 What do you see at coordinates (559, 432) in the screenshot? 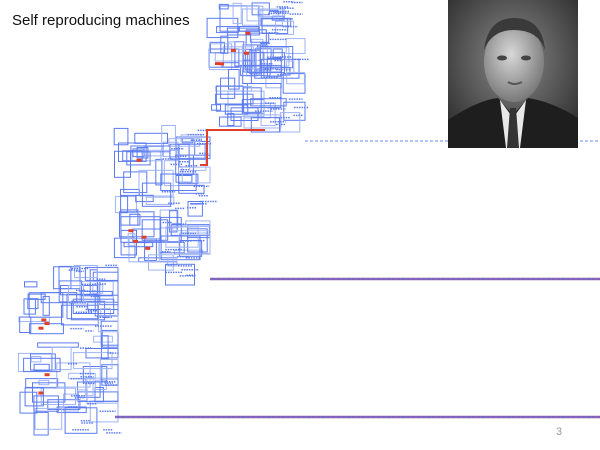
I see `page-number: 3` at bounding box center [559, 432].